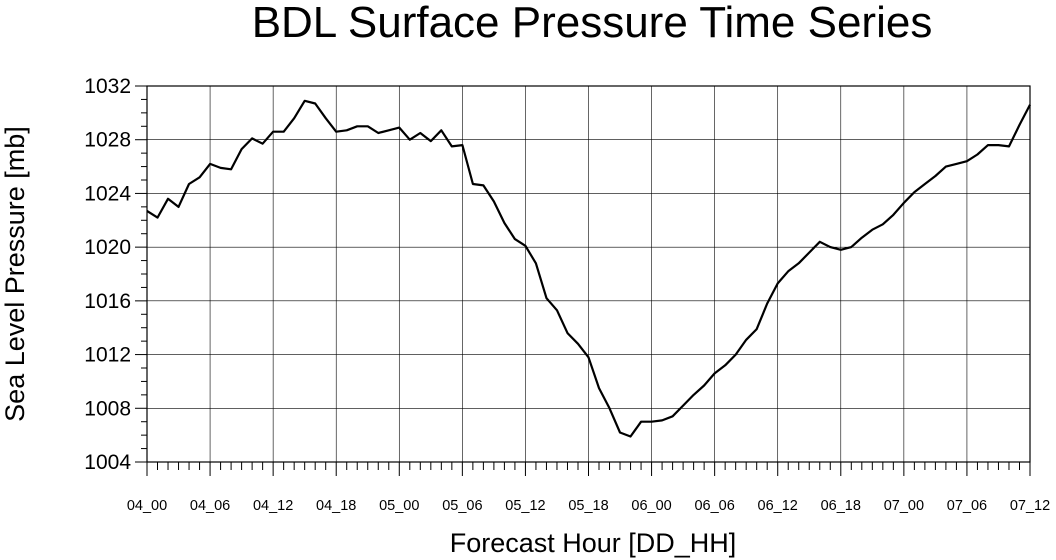 The height and width of the screenshot is (560, 1056). What do you see at coordinates (651, 506) in the screenshot?
I see `x-tick-label: 06_00` at bounding box center [651, 506].